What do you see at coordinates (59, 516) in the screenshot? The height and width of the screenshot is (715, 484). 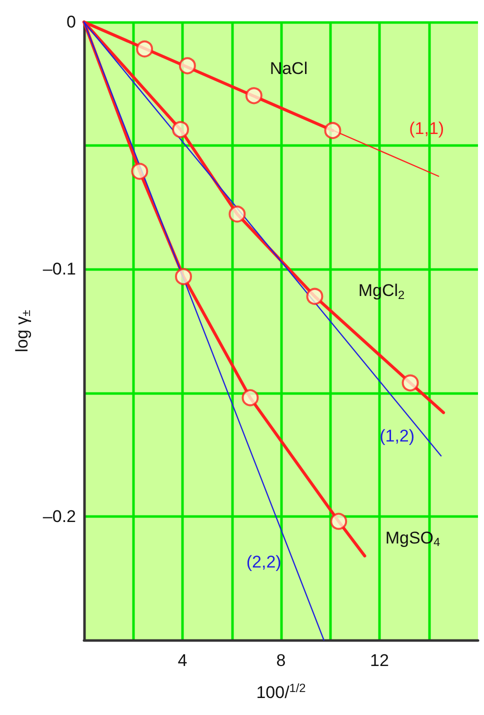 I see `y-tick-label: –0.2` at bounding box center [59, 516].